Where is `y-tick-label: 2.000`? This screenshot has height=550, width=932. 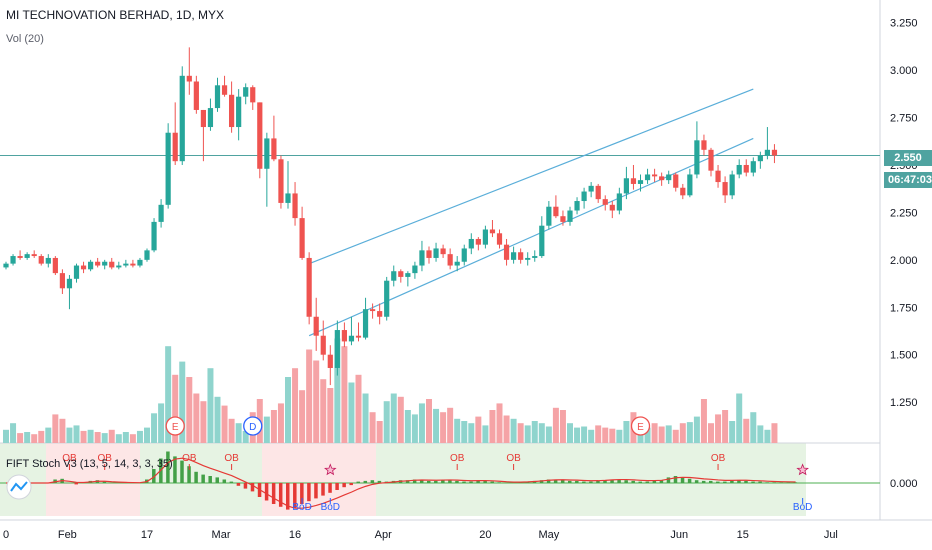 y-tick-label: 2.000 is located at coordinates (904, 261).